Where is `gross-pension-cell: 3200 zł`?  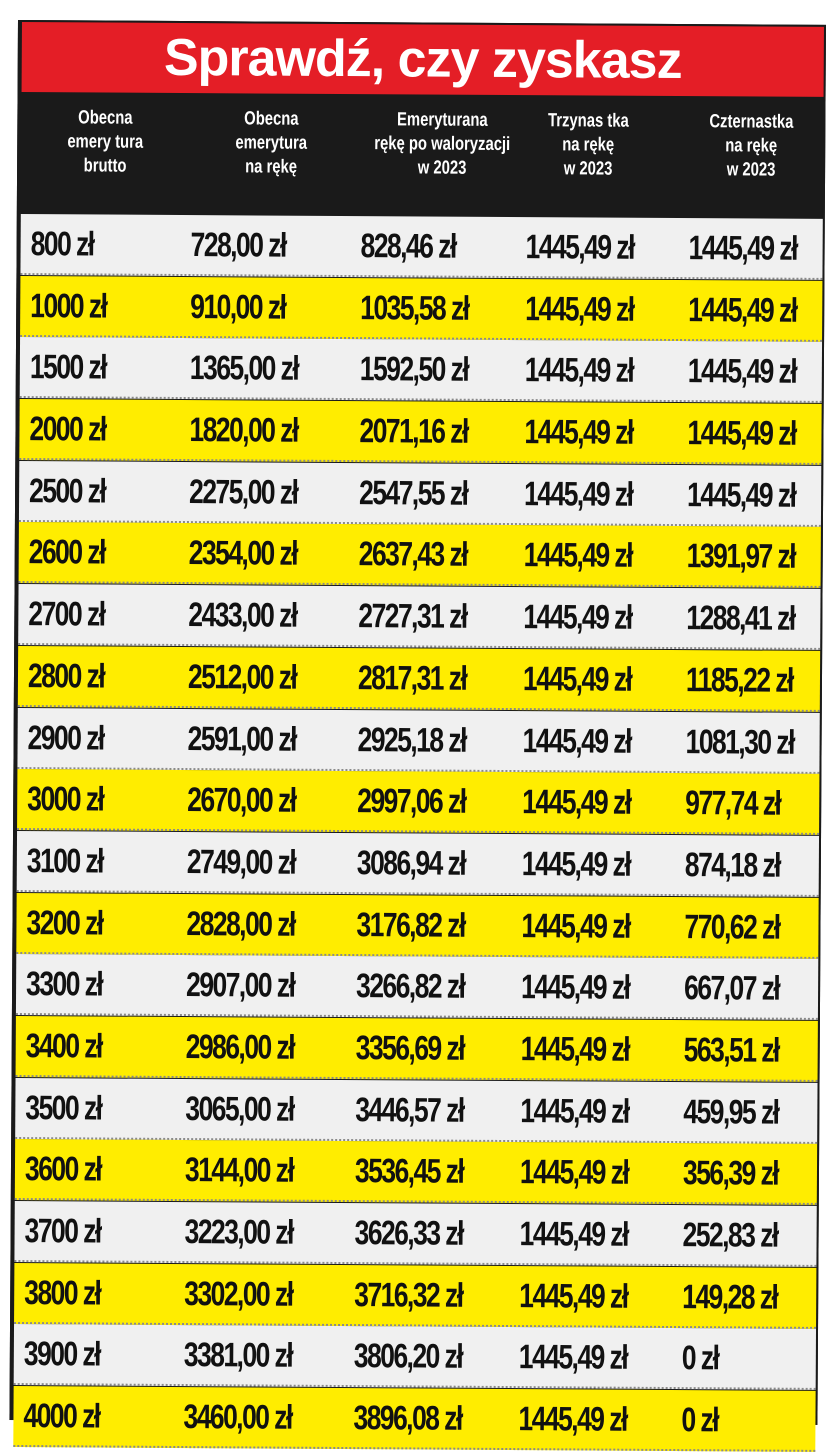
gross-pension-cell: 3200 zł is located at coordinates (64, 923).